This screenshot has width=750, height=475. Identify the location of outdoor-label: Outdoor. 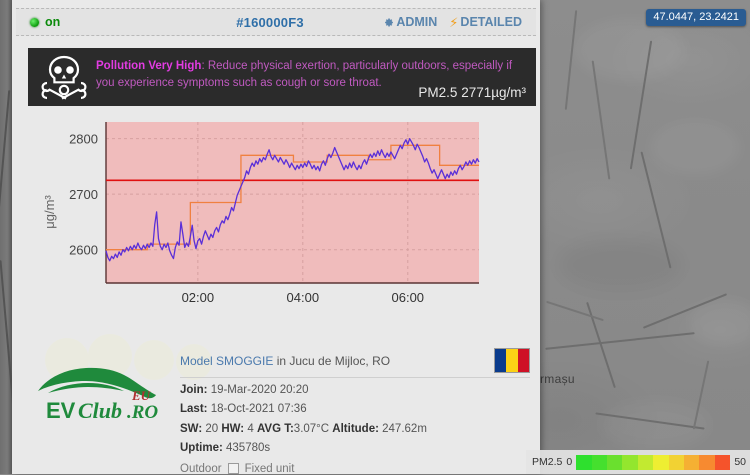
(201, 468).